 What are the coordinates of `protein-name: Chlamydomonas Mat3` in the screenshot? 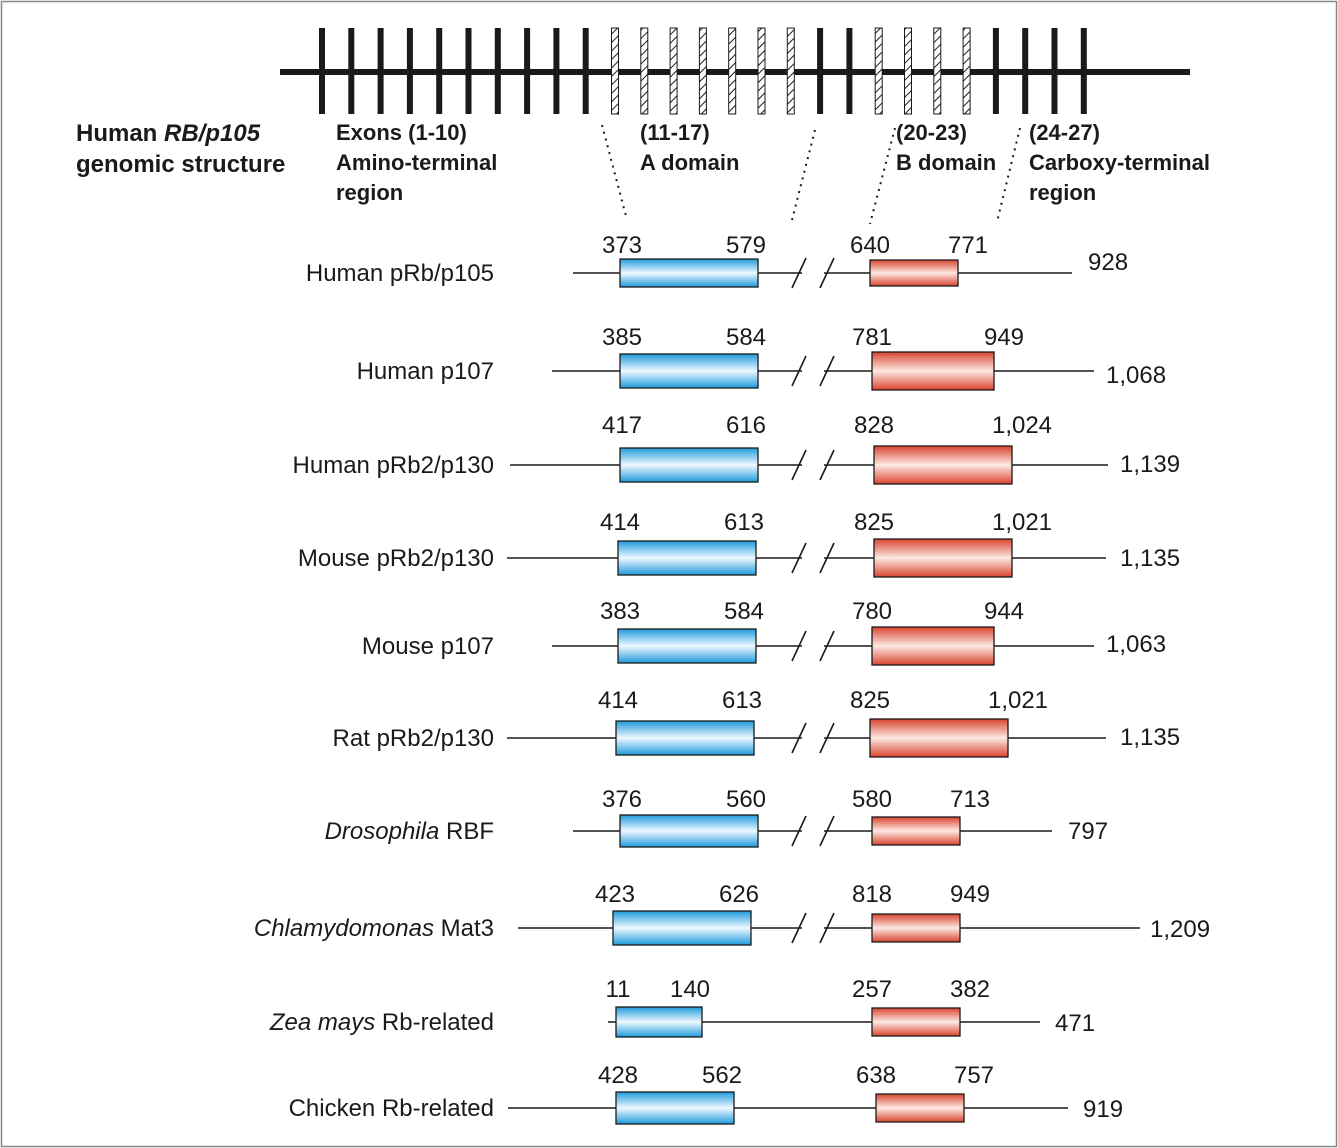 It's located at (374, 928).